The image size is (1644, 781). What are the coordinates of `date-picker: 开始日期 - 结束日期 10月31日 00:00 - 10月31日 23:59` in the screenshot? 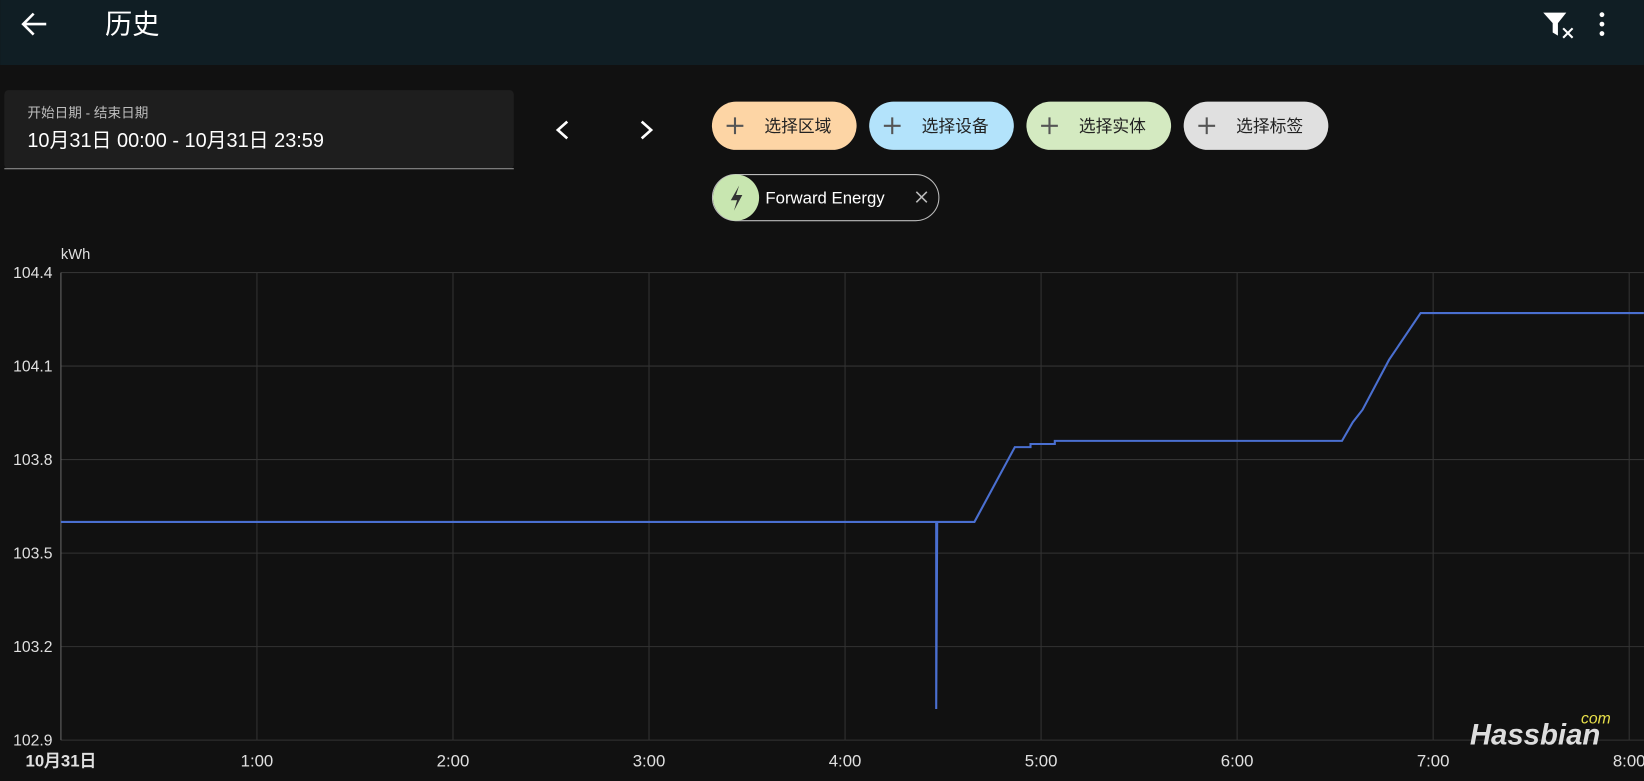 It's located at (259, 130).